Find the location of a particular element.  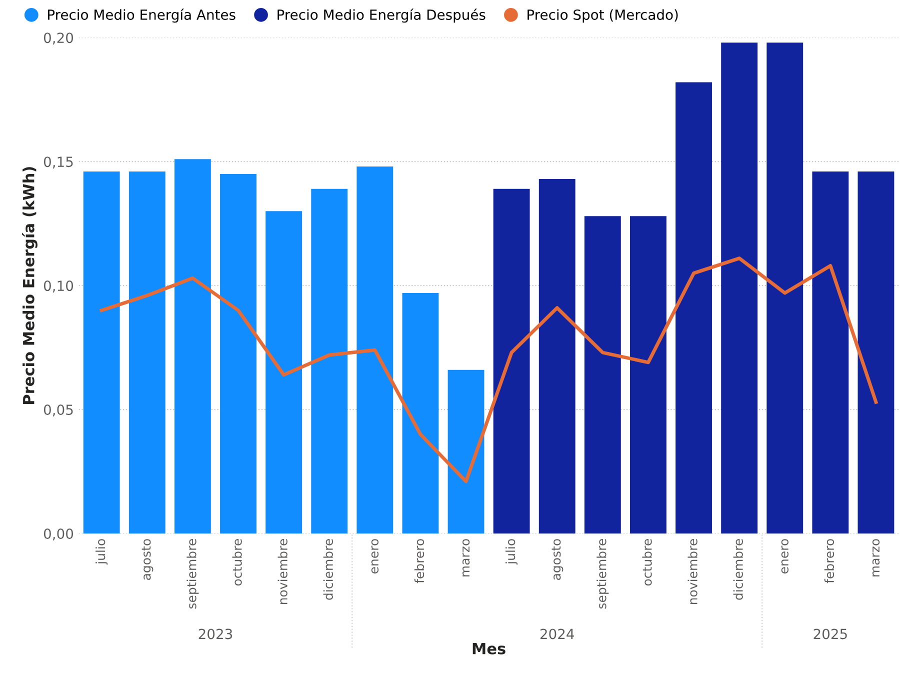

y-tick-label: 0,15 is located at coordinates (58, 162).